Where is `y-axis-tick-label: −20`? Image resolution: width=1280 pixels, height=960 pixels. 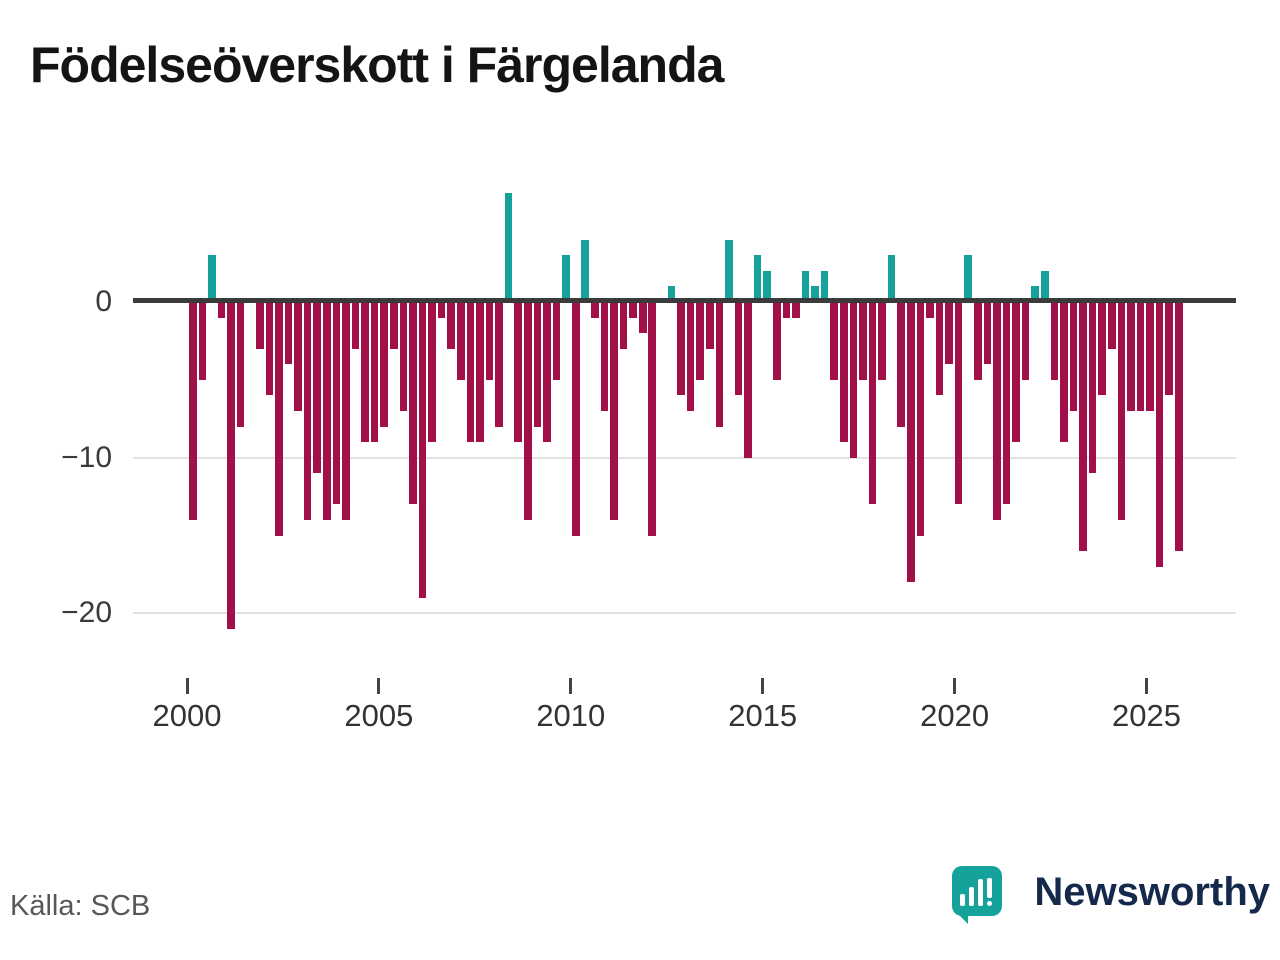
y-axis-tick-label: −20 is located at coordinates (86, 613).